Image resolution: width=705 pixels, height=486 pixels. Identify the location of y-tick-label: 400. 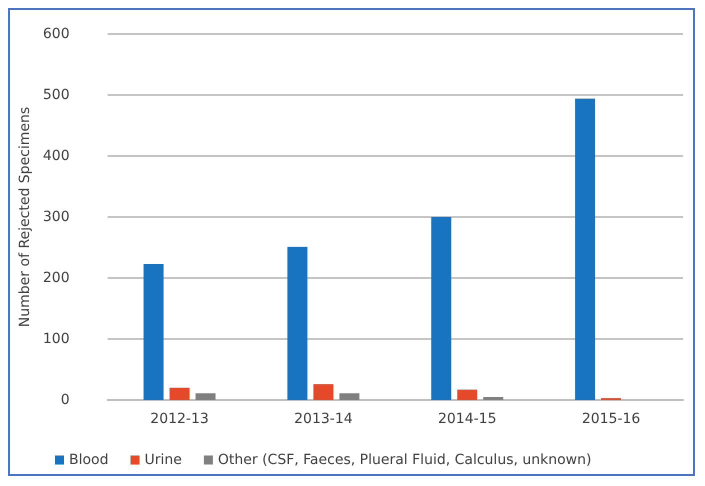
(56, 156).